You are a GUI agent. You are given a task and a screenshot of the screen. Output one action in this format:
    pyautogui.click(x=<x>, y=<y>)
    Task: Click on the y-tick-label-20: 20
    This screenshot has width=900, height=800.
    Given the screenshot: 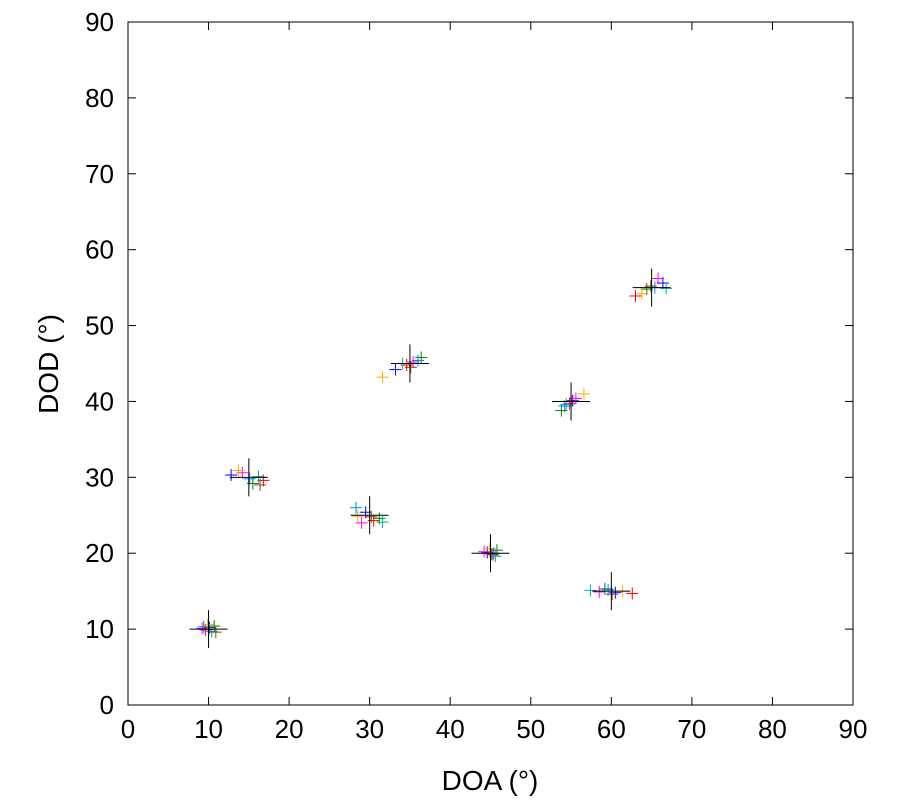 What is the action you would take?
    pyautogui.click(x=99, y=553)
    